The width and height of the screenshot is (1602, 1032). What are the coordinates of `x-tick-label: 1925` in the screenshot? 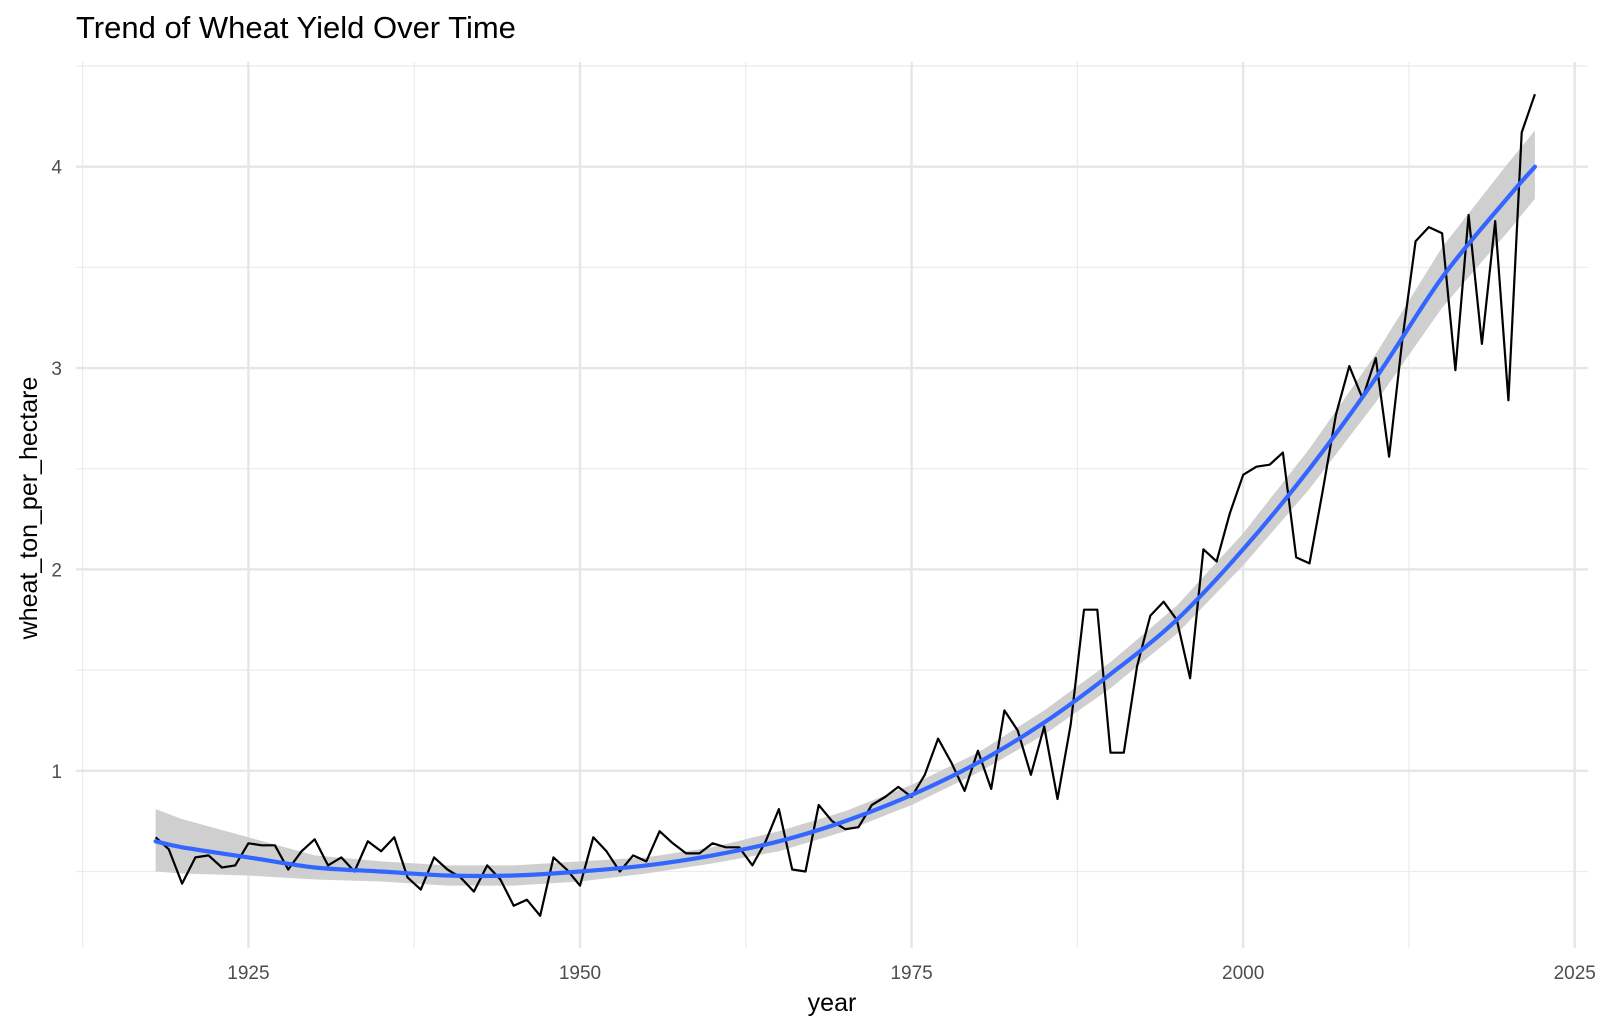 It's located at (248, 973).